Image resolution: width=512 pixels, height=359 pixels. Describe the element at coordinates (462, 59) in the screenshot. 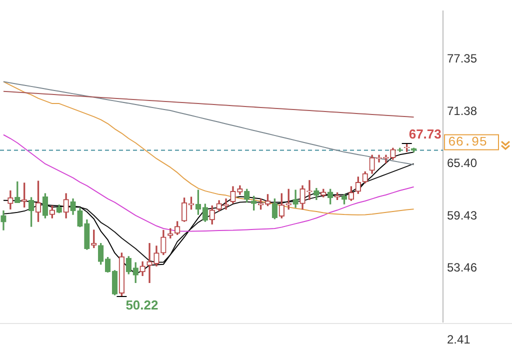

I see `y-tick-label: 77.35` at that location.